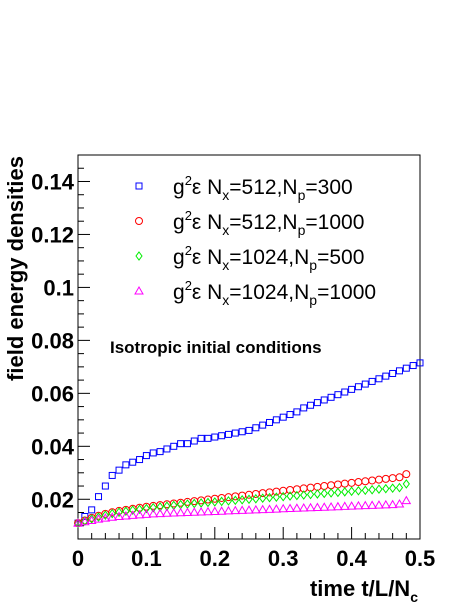  Describe the element at coordinates (268, 258) in the screenshot. I see `legend-entry: g2ε Nx=1024,Np=500` at that location.